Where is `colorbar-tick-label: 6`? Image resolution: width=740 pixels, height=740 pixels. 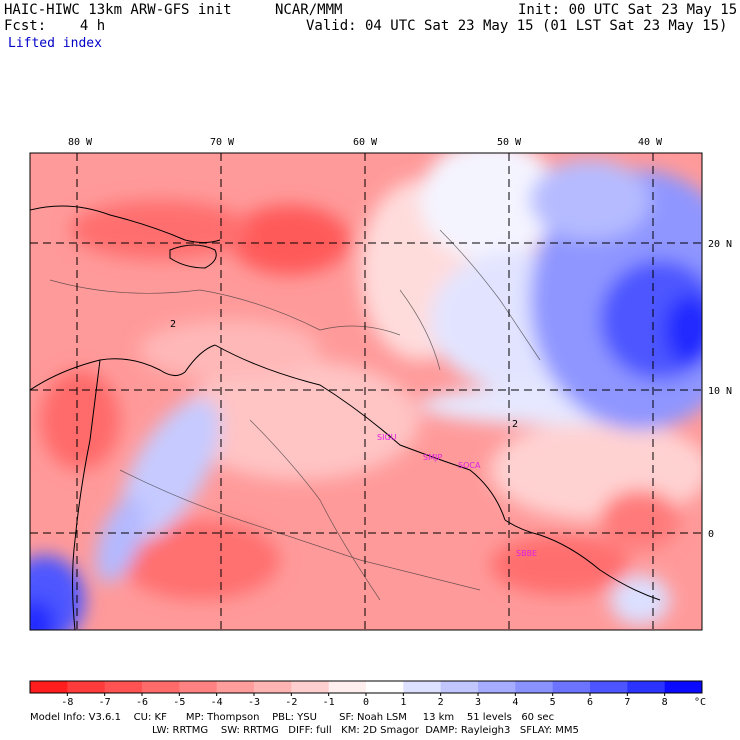
colorbar-tick-label: 6 is located at coordinates (590, 702).